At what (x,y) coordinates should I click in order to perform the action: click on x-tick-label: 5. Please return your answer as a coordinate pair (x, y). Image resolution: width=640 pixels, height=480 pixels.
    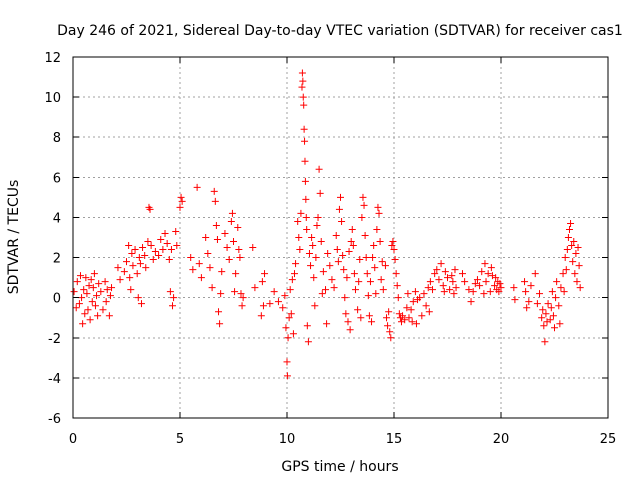
    Looking at the image, I should click on (180, 439).